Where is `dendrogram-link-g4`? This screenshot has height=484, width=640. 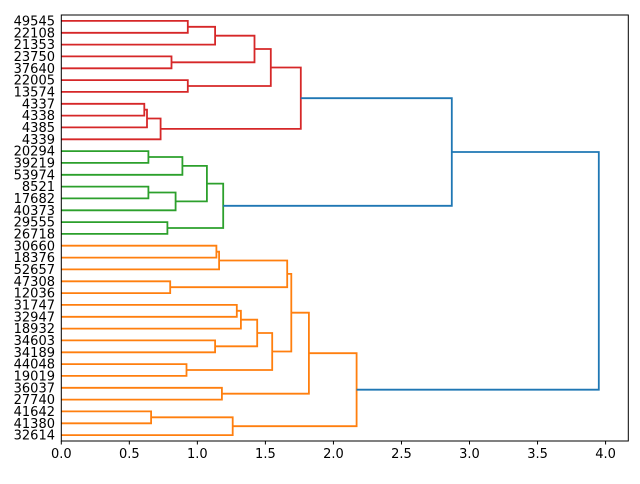 dendrogram-link-g4 is located at coordinates (119, 201).